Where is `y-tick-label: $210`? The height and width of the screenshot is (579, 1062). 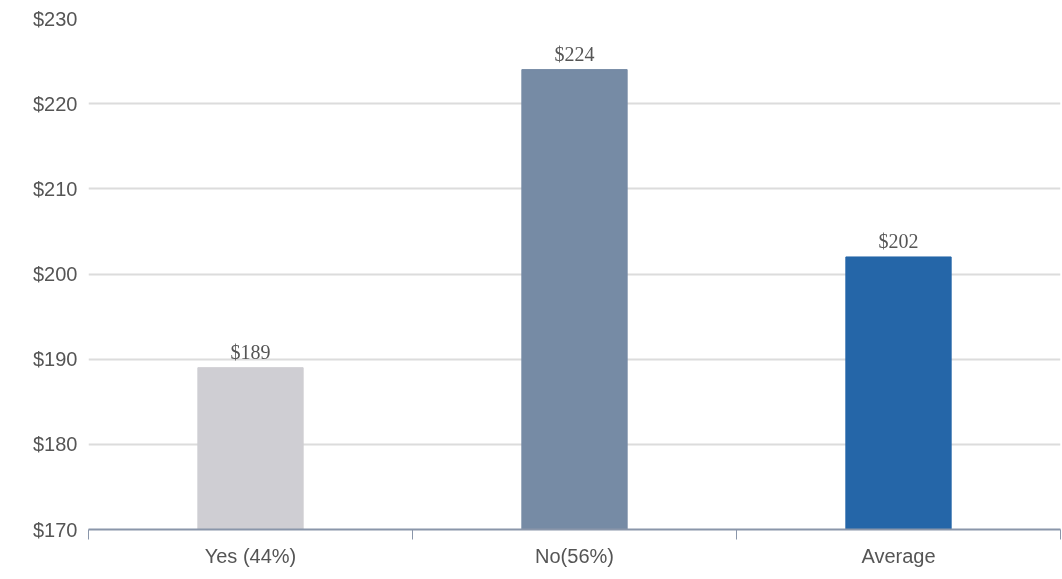
y-tick-label: $210 is located at coordinates (55, 188).